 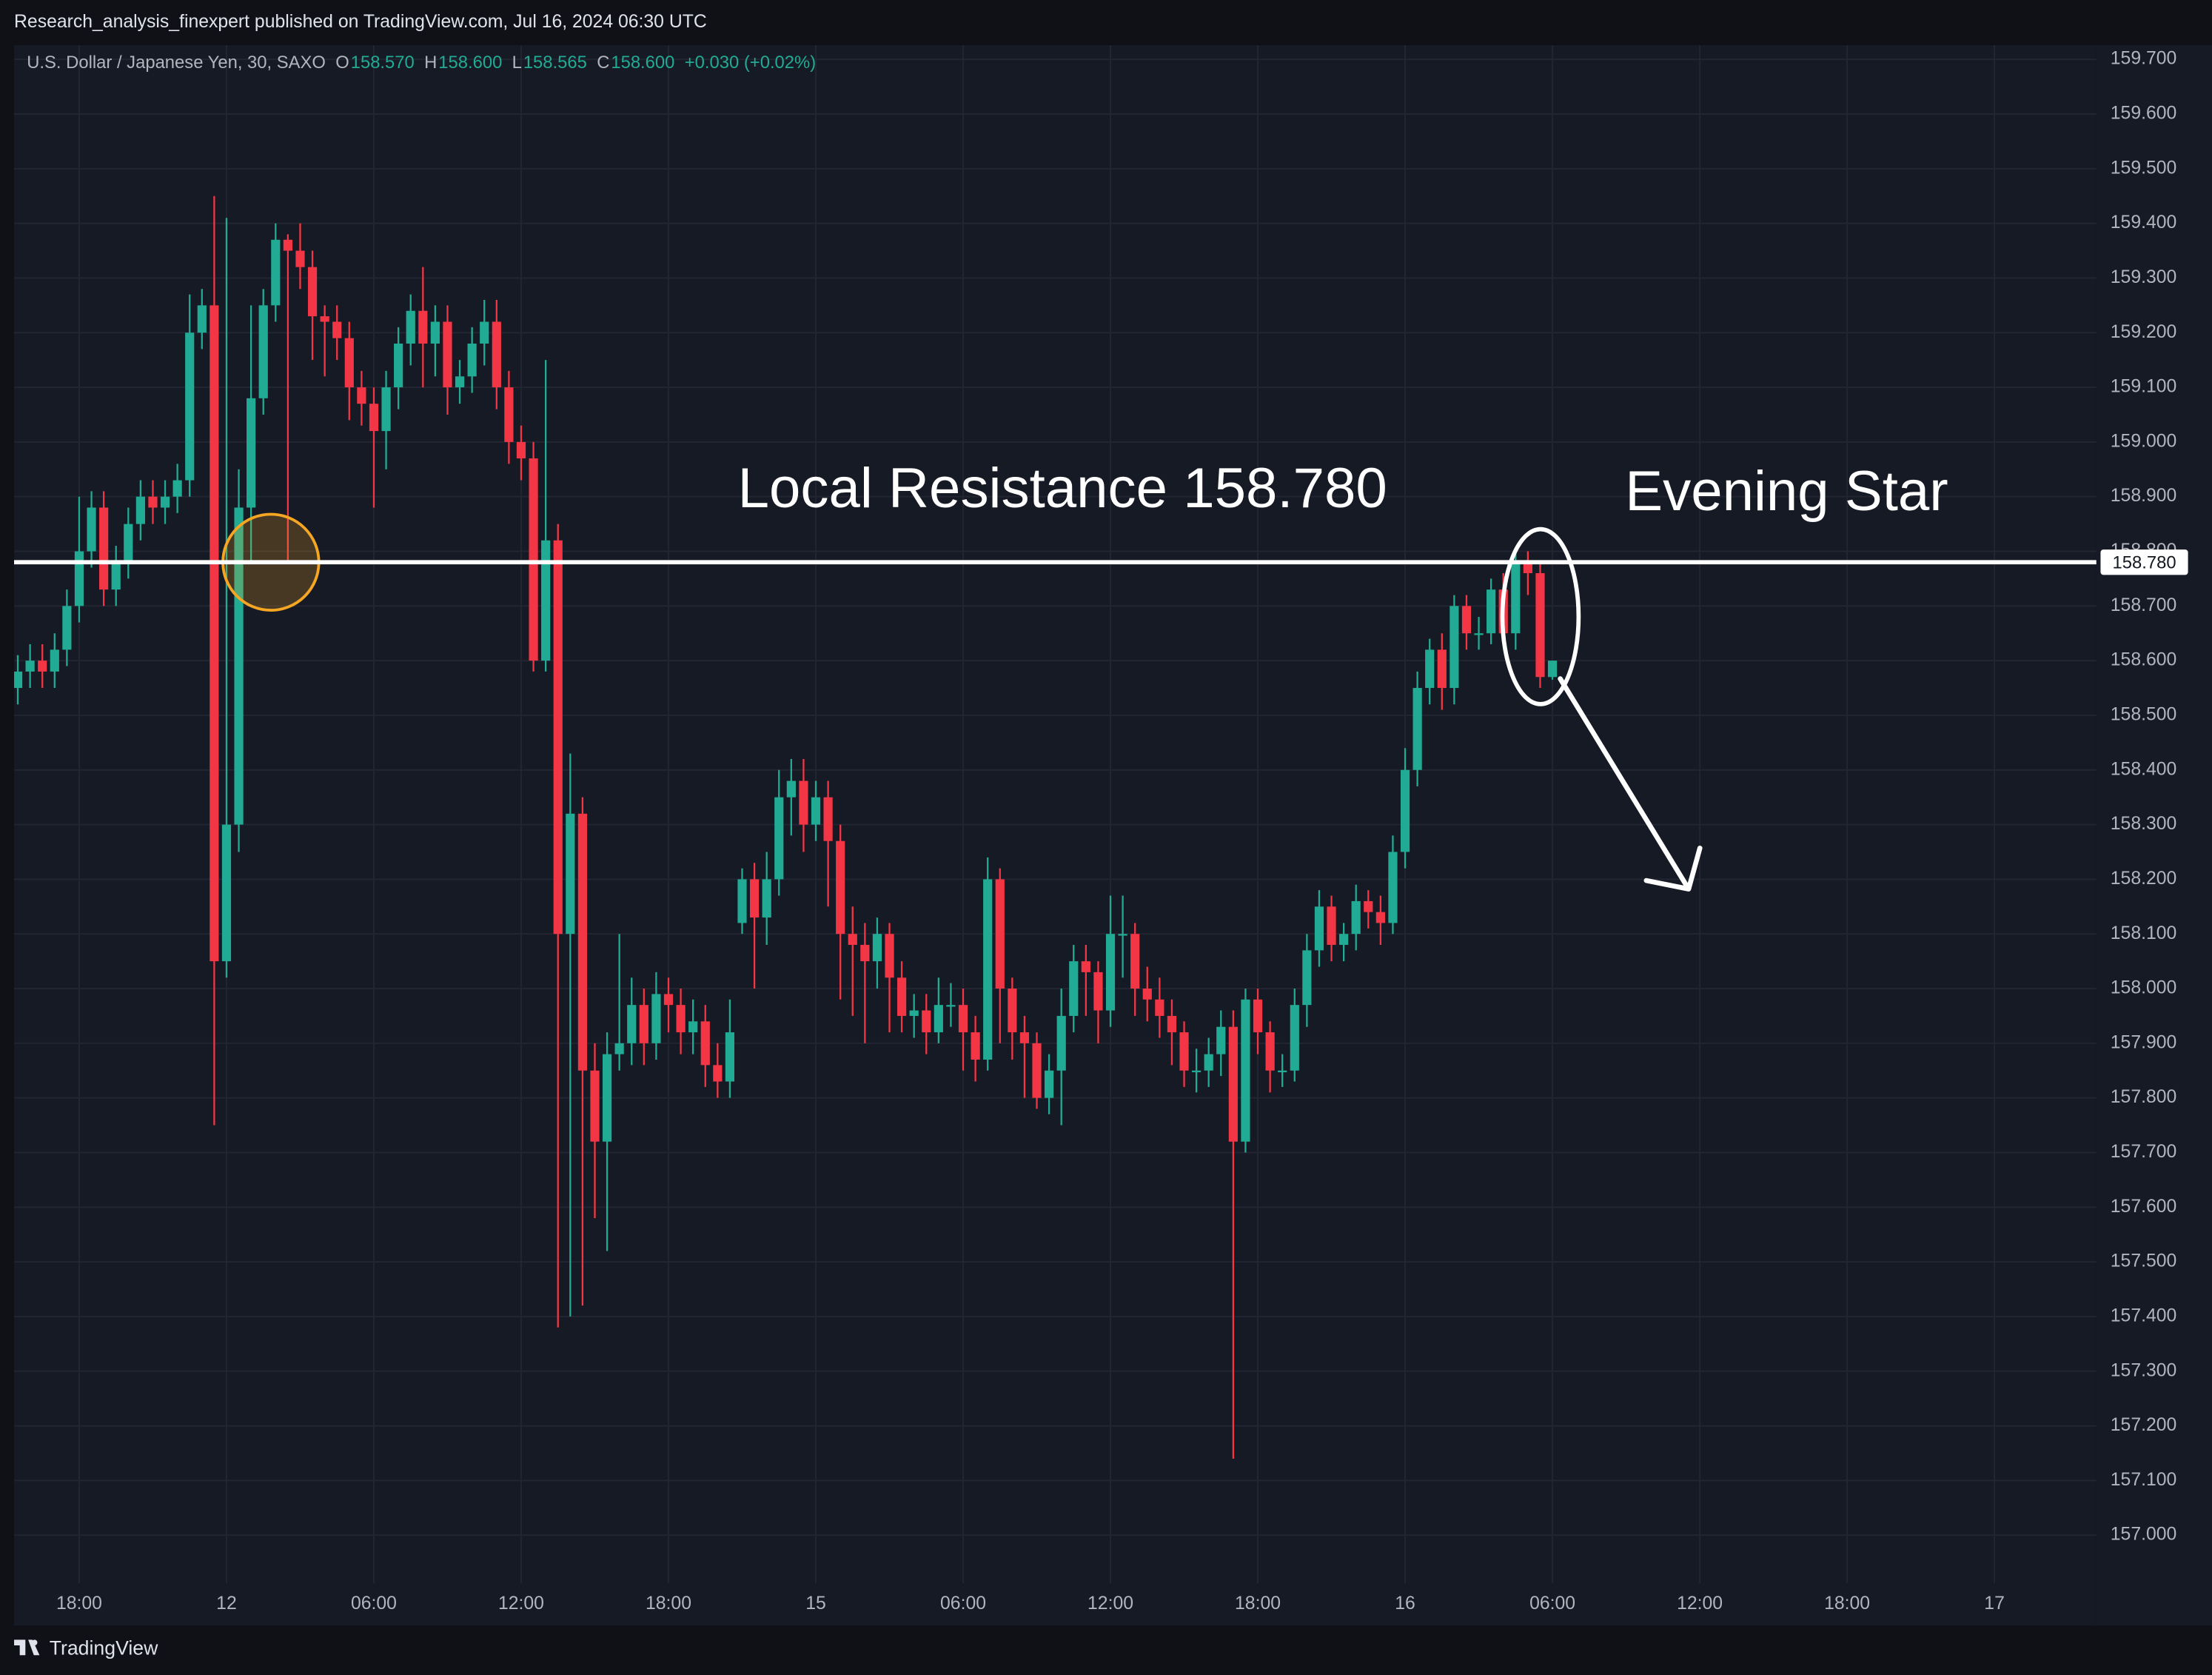 I want to click on legend-key: O, so click(x=342, y=63).